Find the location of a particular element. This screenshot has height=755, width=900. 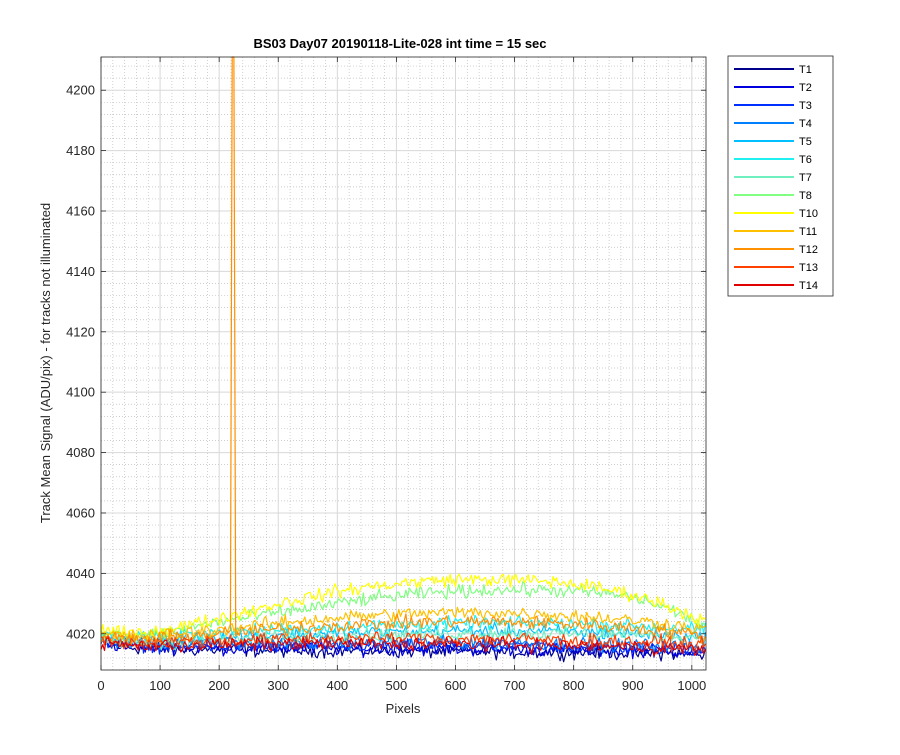

x-tick-label: 100 is located at coordinates (160, 685).